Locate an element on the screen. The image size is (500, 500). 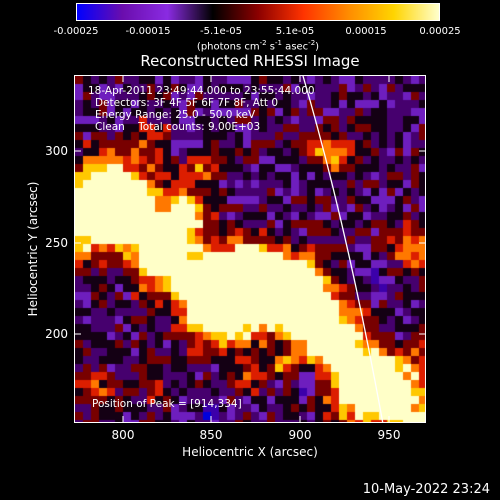
x-tick: 850 is located at coordinates (211, 435).